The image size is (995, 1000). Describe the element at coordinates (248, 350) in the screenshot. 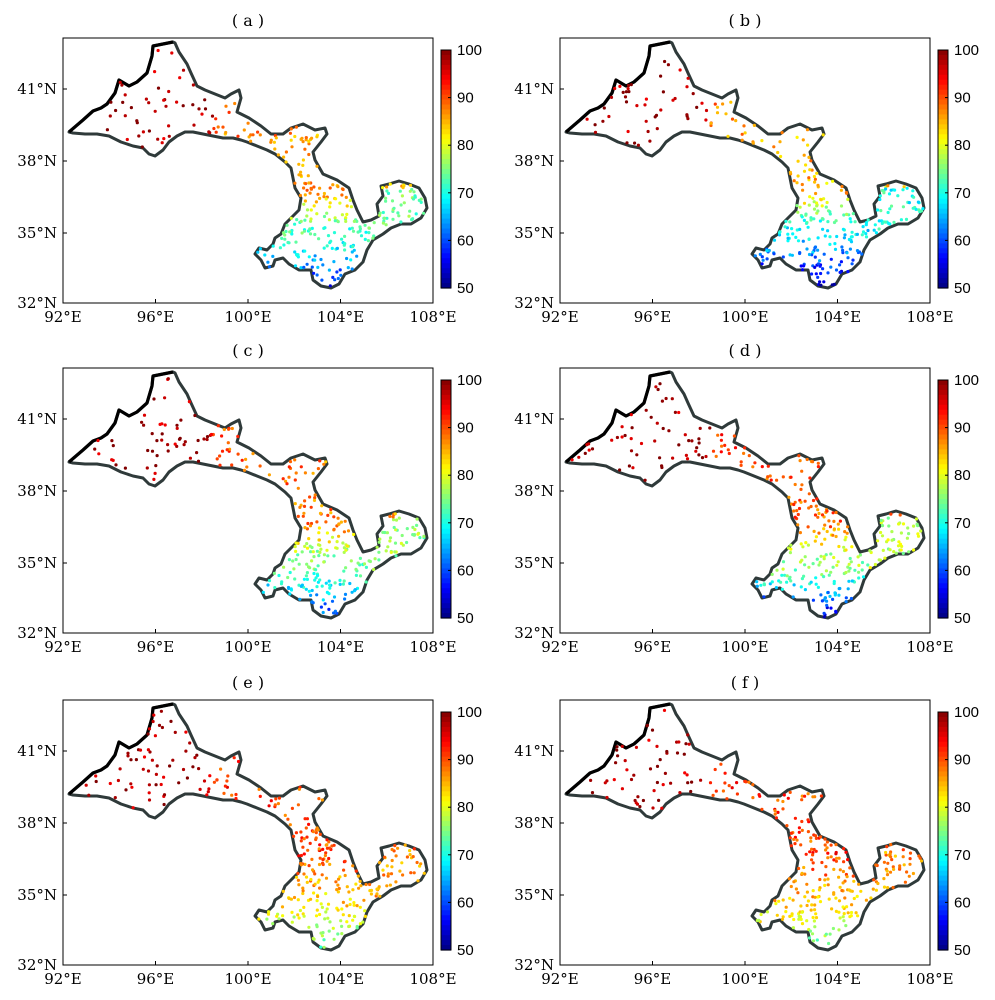

I see `panel-label: ( c )` at that location.